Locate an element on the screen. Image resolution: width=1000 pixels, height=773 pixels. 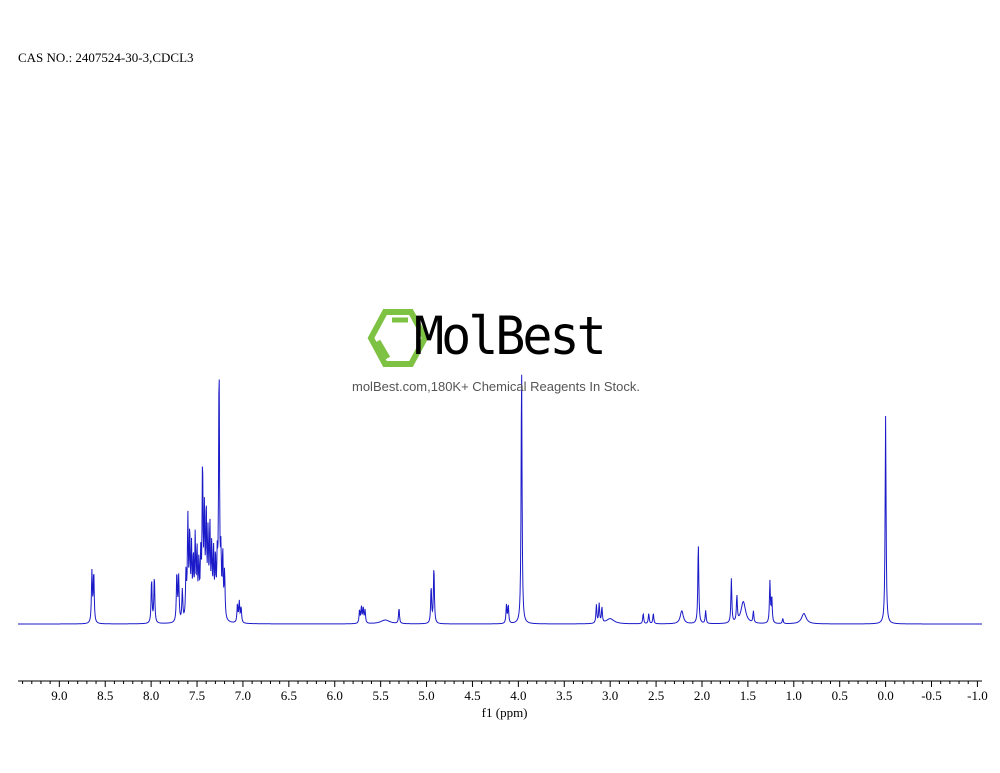
x-tick-label: 1.5 is located at coordinates (748, 695).